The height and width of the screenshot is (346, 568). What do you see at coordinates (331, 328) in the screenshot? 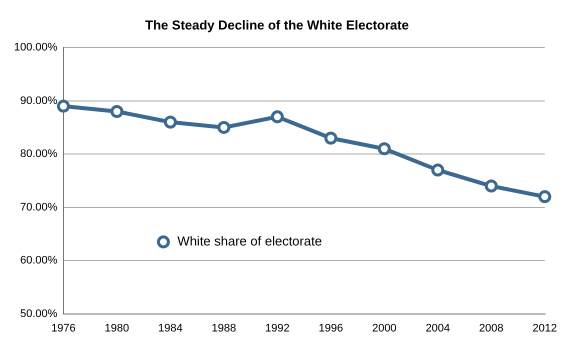
I see `x-tick-label: 1996` at bounding box center [331, 328].